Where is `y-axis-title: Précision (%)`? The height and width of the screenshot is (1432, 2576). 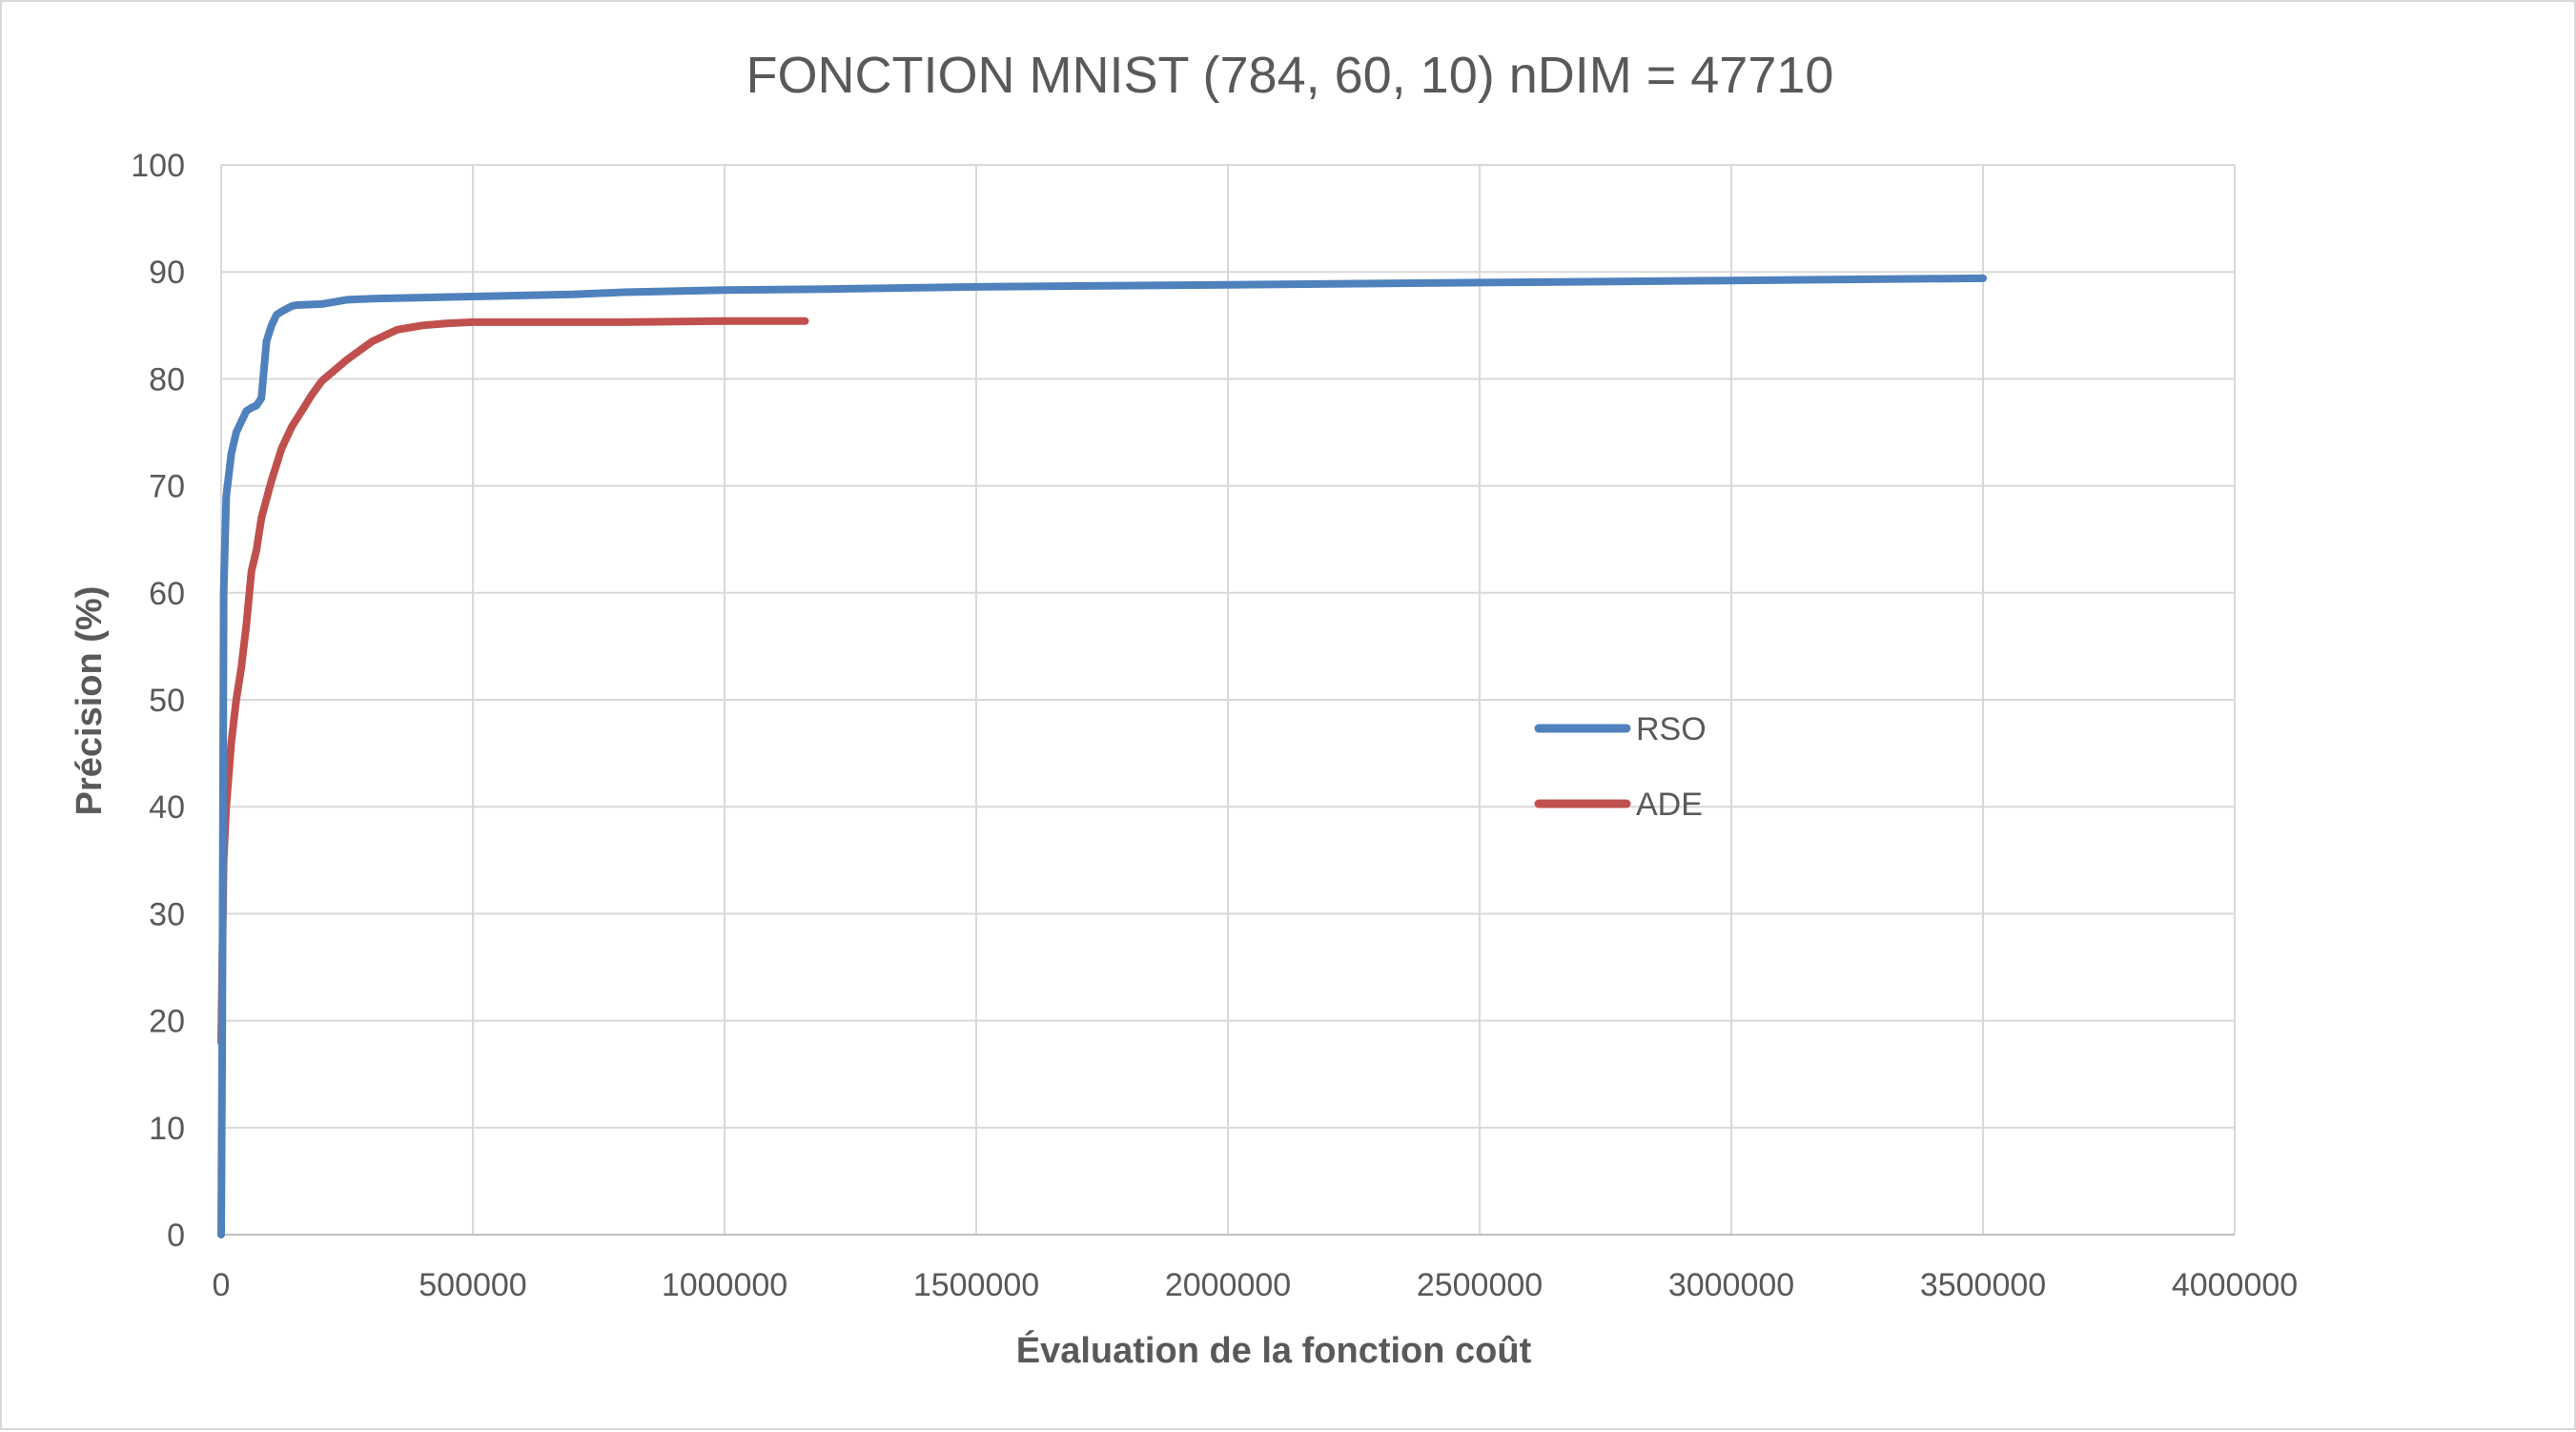
y-axis-title: Précision (%) is located at coordinates (90, 701).